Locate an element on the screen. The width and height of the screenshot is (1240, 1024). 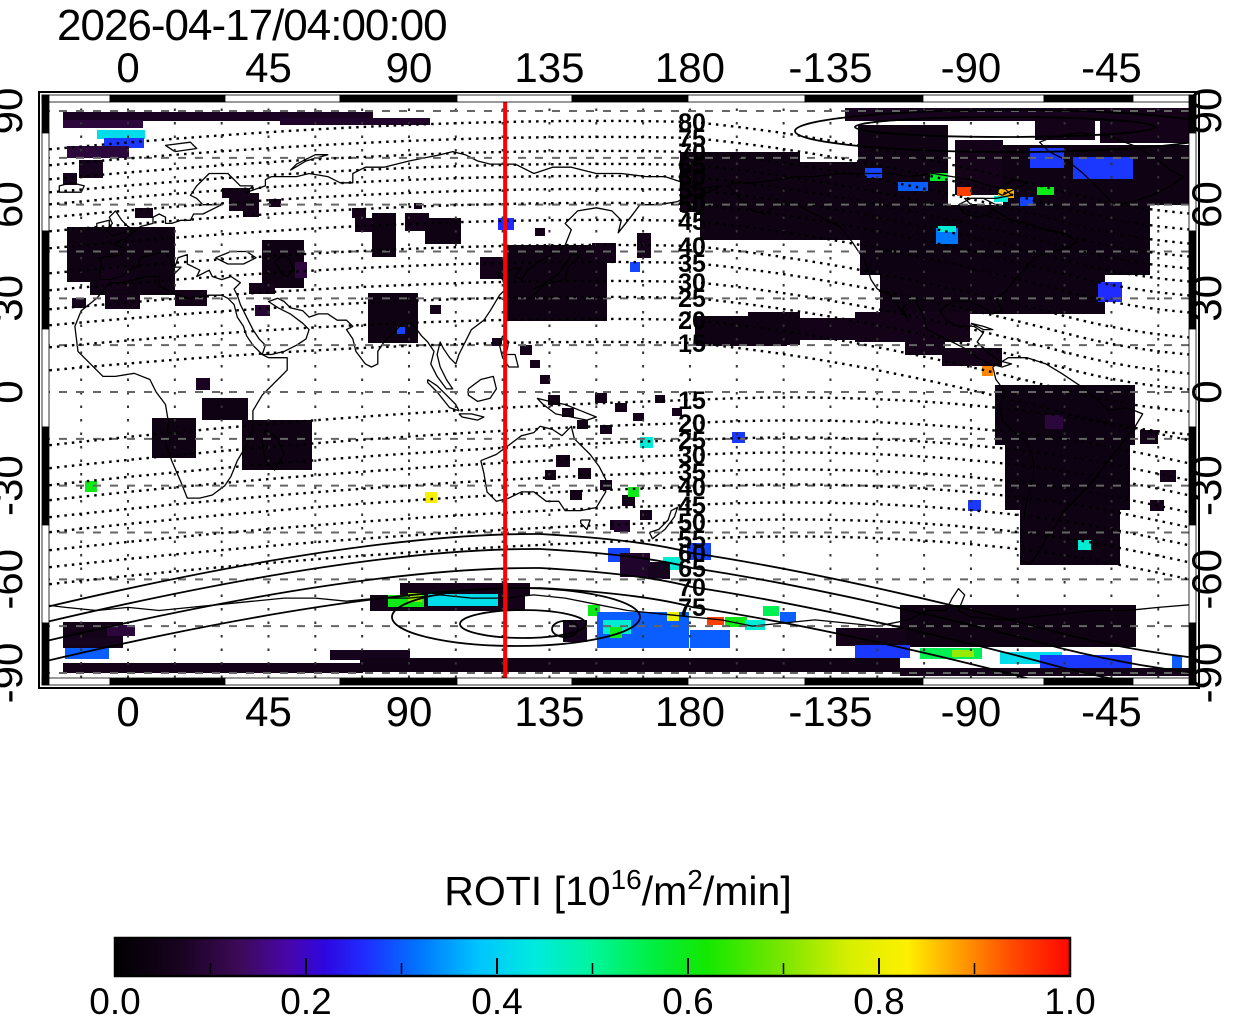
colorbar-tick-label: 1.0 is located at coordinates (1069, 1001).